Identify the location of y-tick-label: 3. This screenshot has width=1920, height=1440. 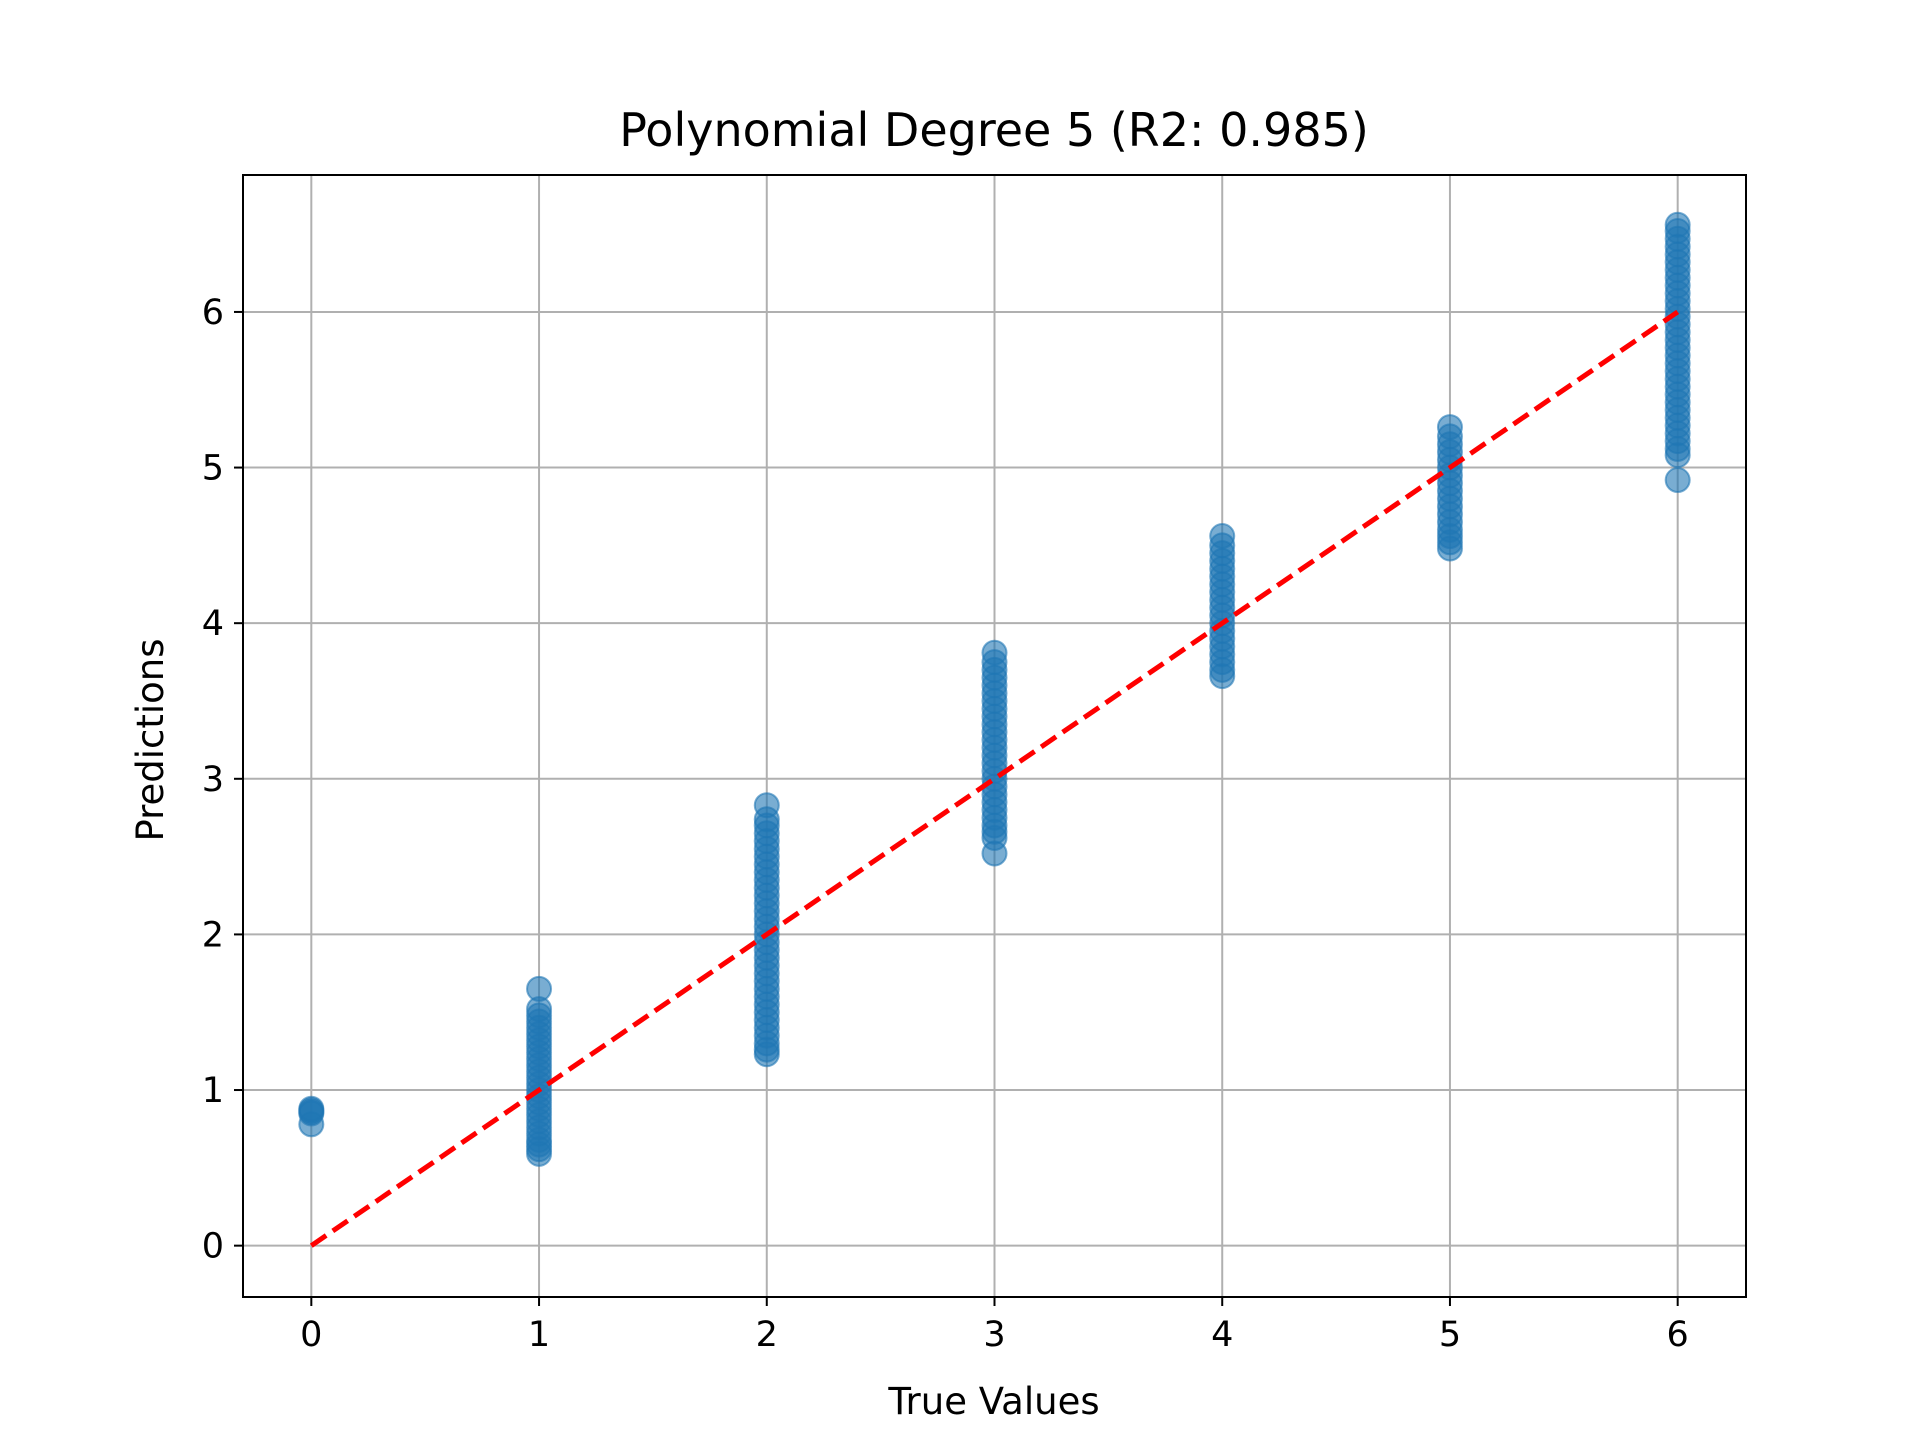
(213, 780).